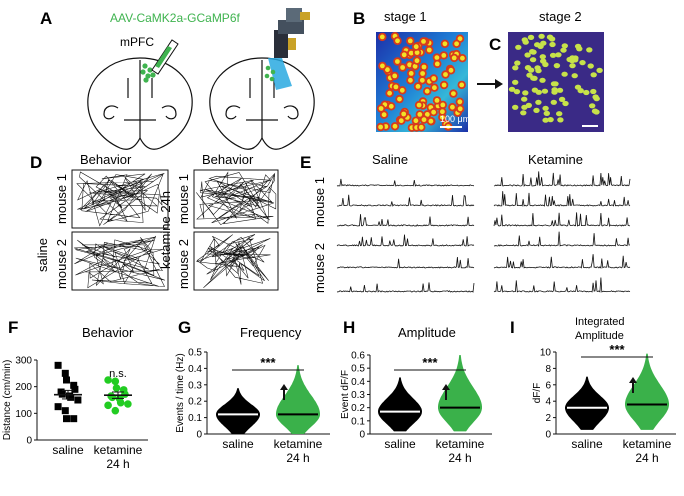 This screenshot has height=496, width=684. What do you see at coordinates (23, 414) in the screenshot?
I see `y-tick-label: 100` at bounding box center [23, 414].